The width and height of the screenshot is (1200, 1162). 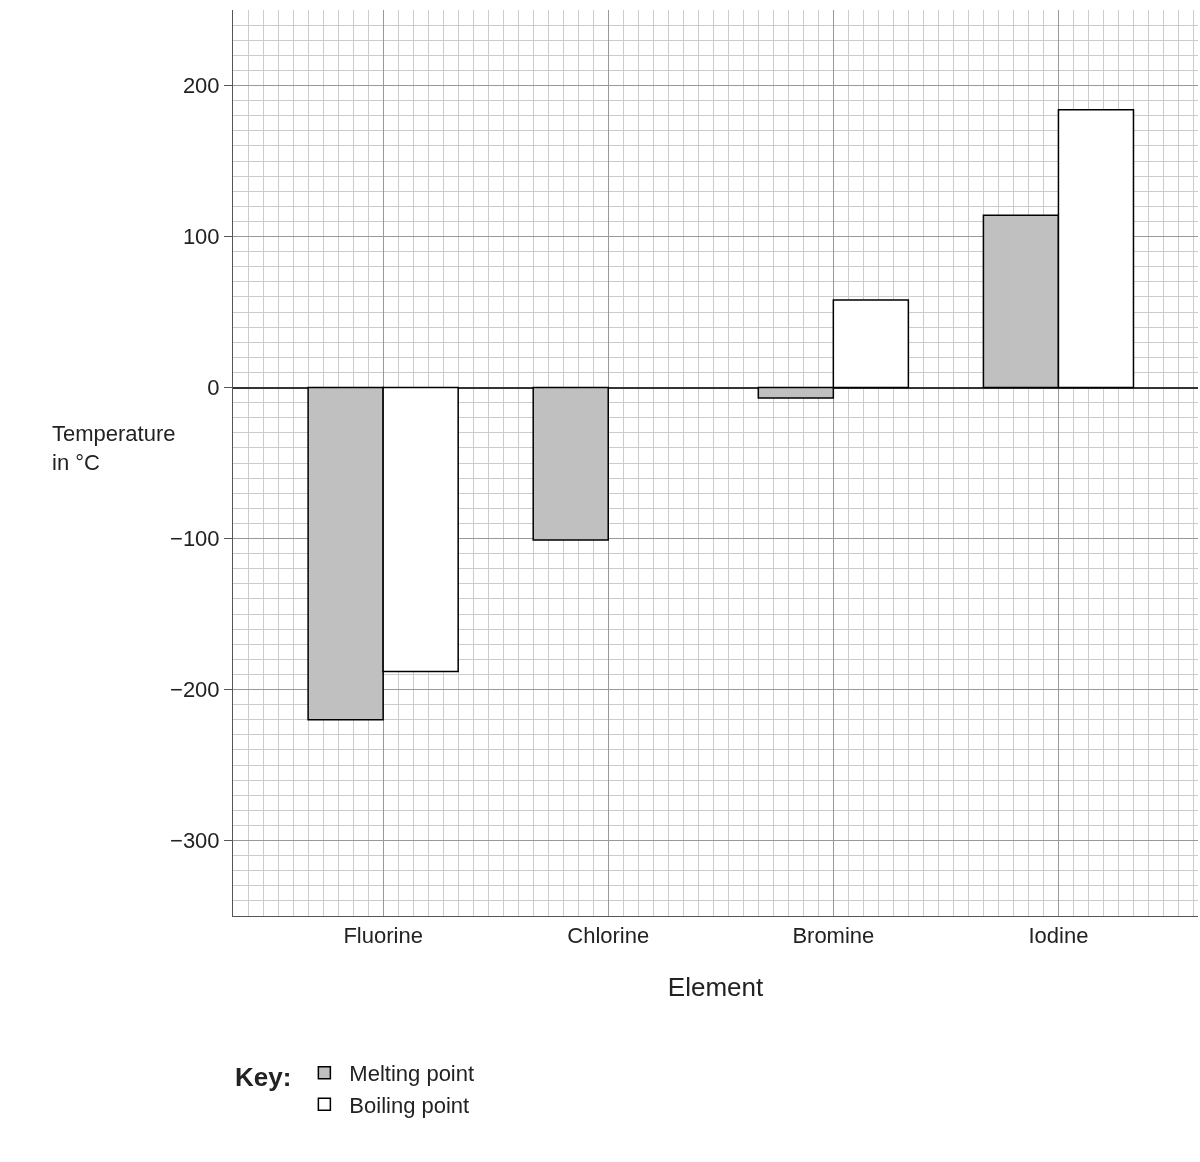 What do you see at coordinates (383, 936) in the screenshot?
I see `x-tick-label: Fluorine` at bounding box center [383, 936].